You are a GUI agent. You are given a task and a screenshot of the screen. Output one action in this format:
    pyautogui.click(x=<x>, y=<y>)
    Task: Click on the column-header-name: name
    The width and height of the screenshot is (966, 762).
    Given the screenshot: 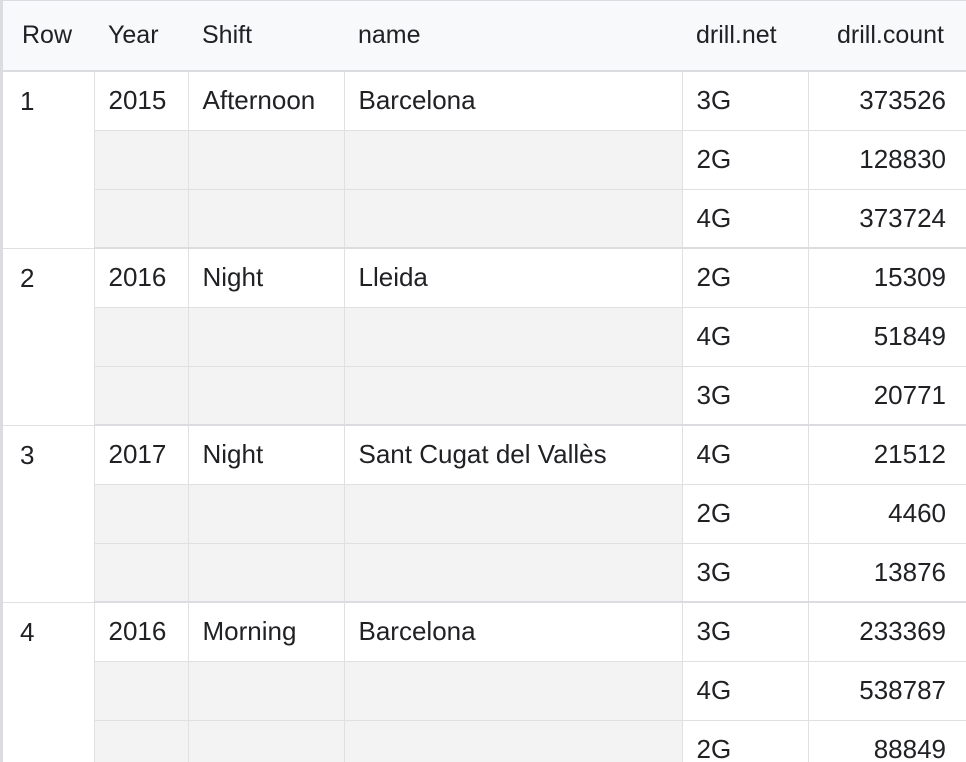 What is the action you would take?
    pyautogui.click(x=513, y=36)
    